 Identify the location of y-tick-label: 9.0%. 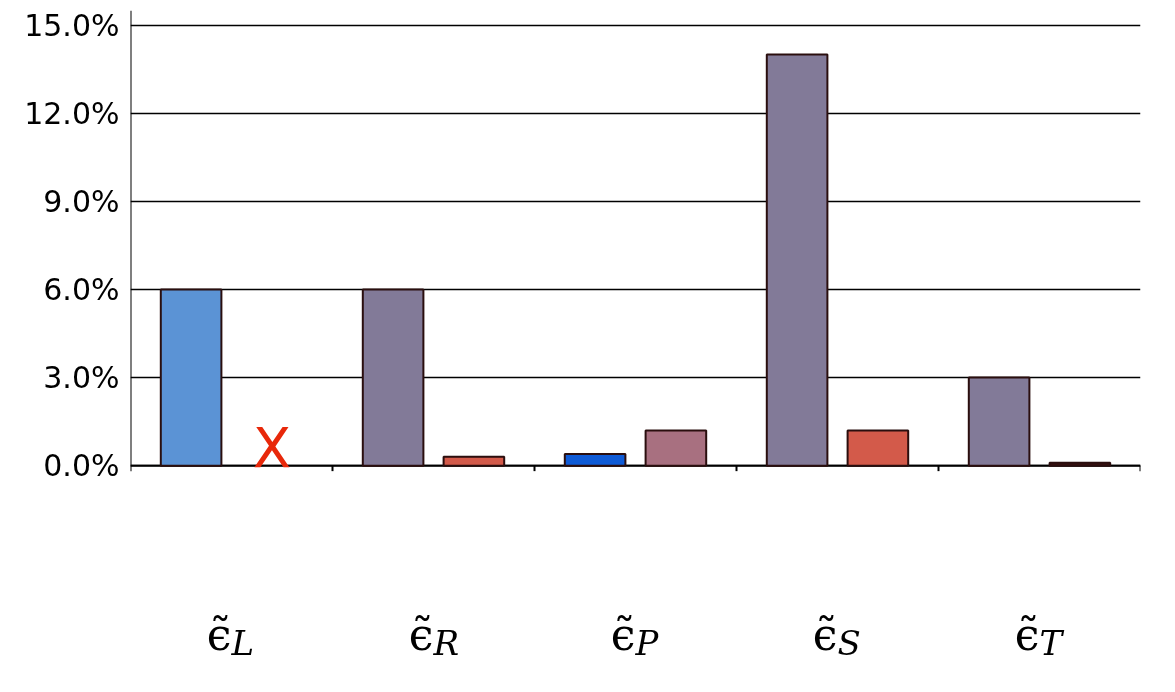
(81, 201).